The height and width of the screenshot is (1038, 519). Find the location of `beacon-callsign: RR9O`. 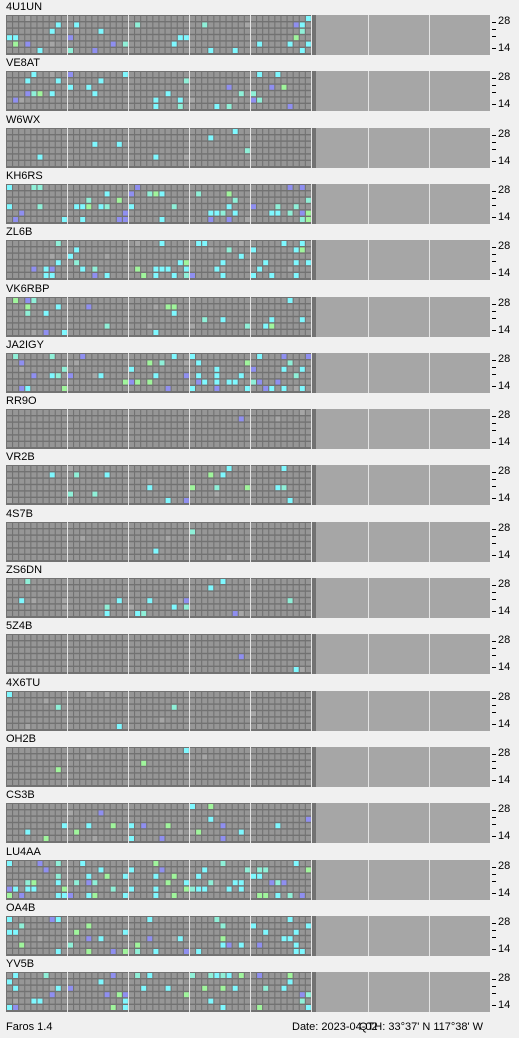

beacon-callsign: RR9O is located at coordinates (21, 401).